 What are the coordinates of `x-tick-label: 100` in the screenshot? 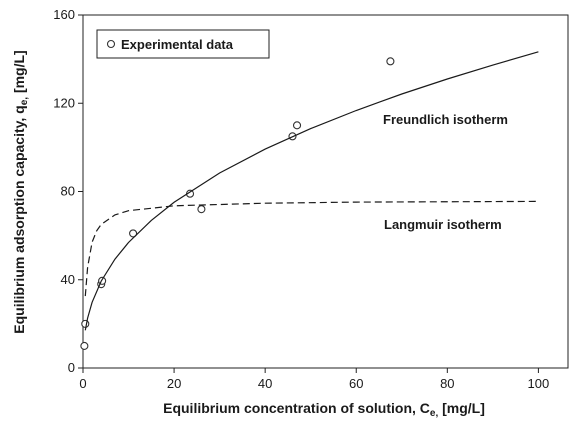 It's located at (539, 383).